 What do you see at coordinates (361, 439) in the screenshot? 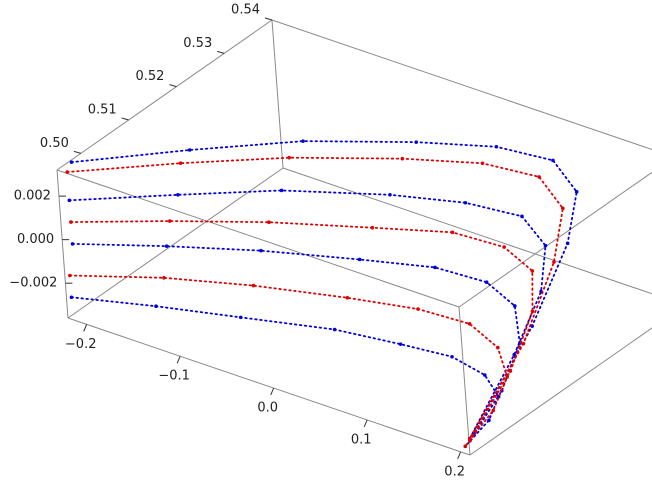
I see `x-tick-label: 0.1` at bounding box center [361, 439].